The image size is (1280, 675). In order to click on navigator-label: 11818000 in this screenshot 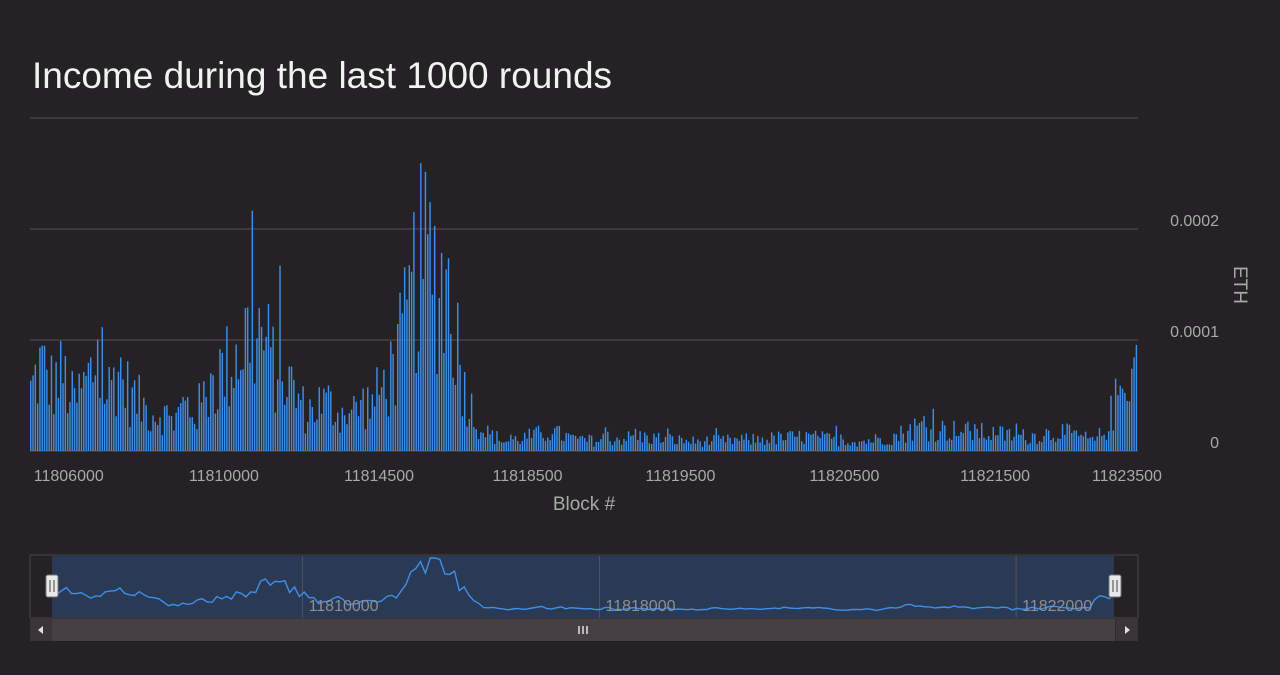, I will do `click(641, 606)`.